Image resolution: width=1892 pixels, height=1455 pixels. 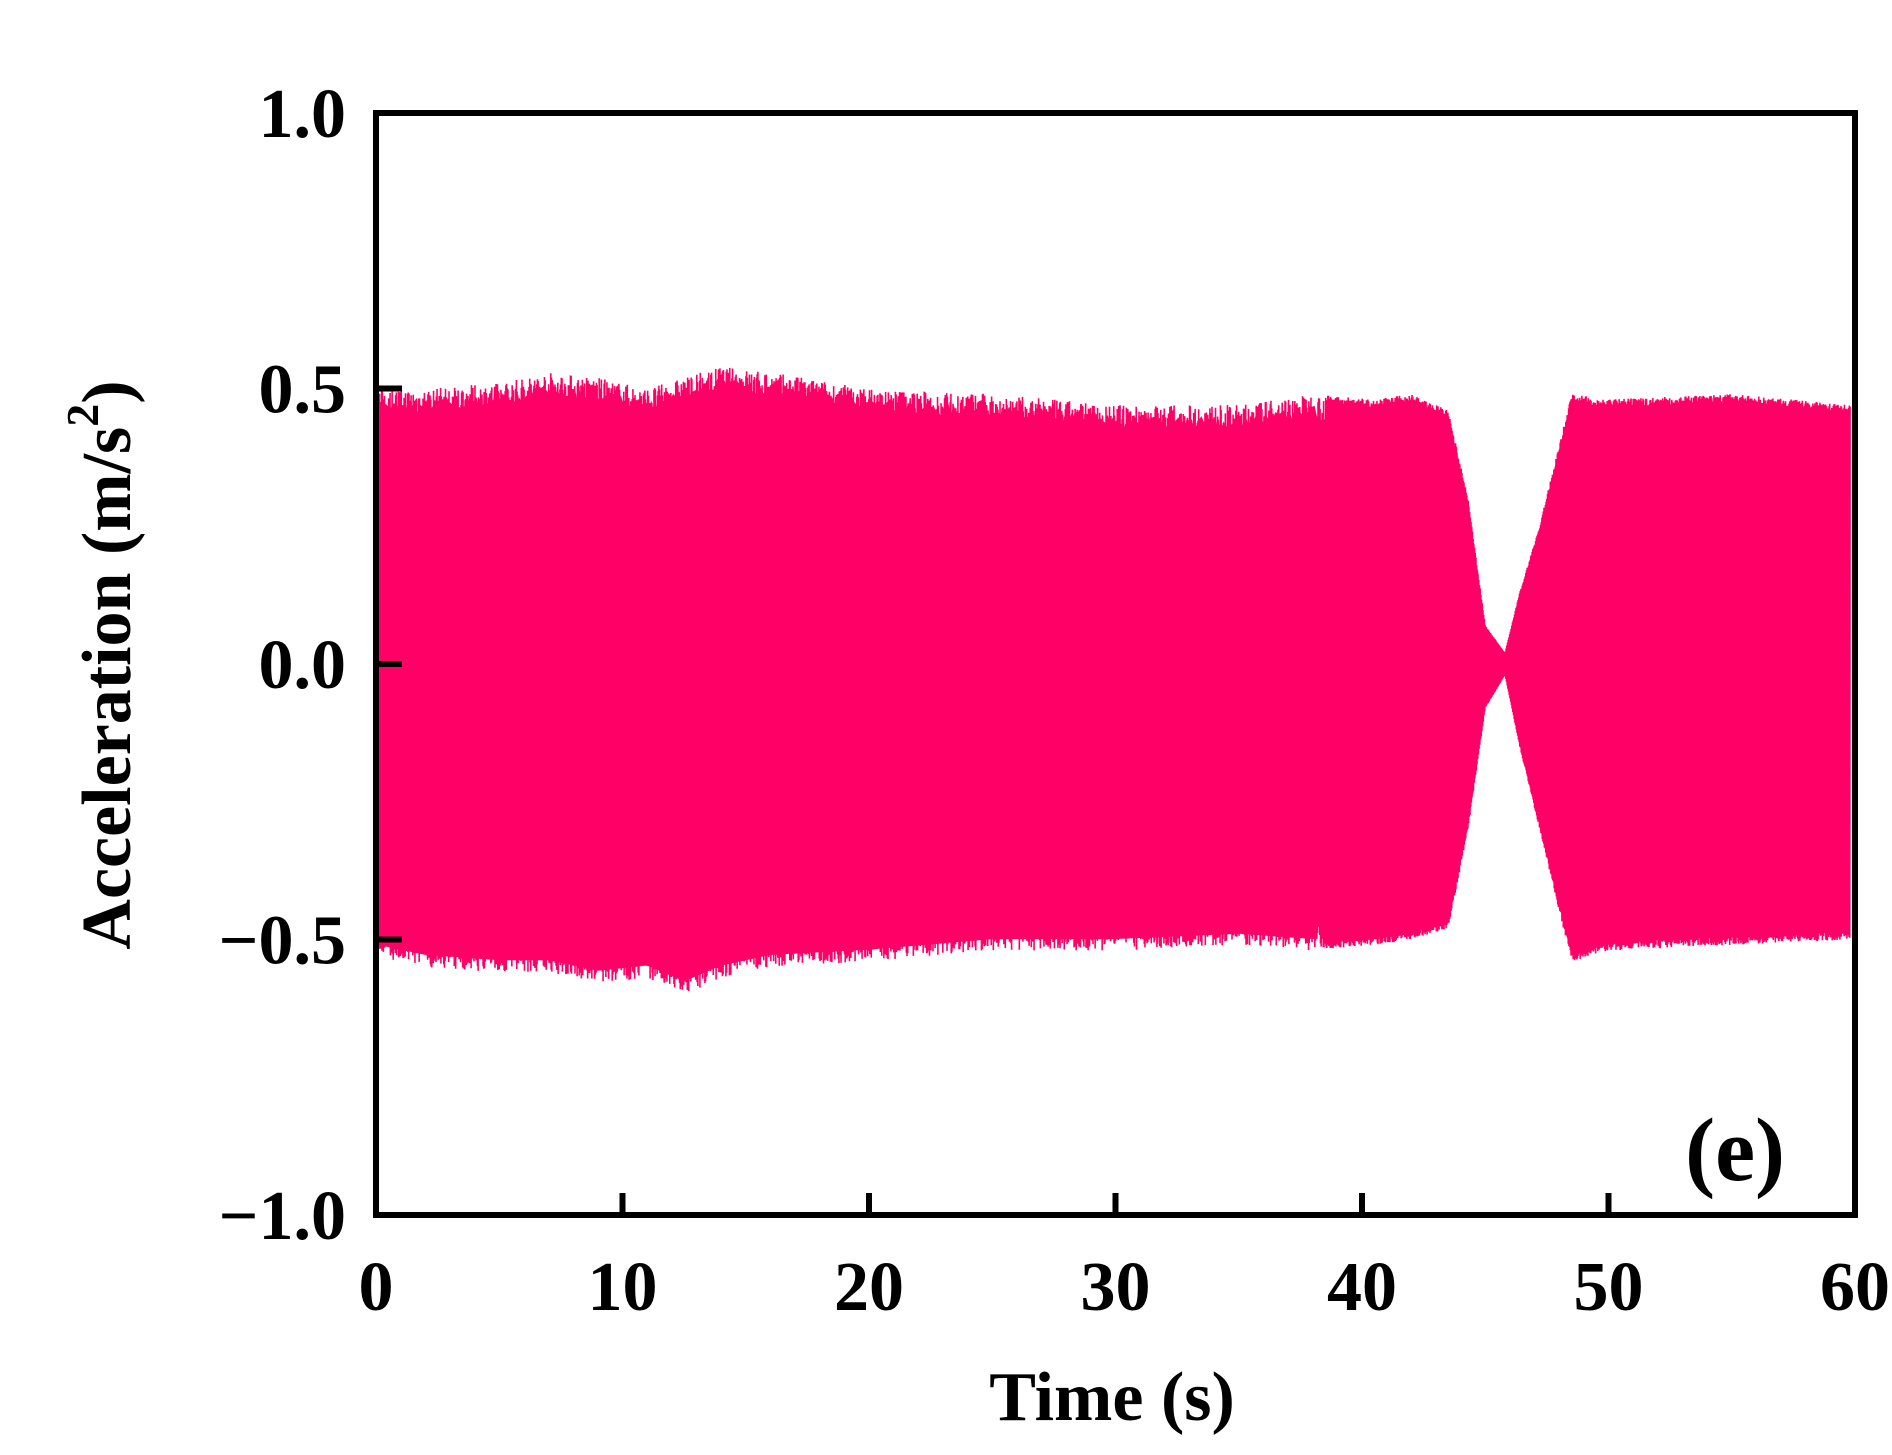 I want to click on x-tick-label: 30, so click(x=1116, y=1287).